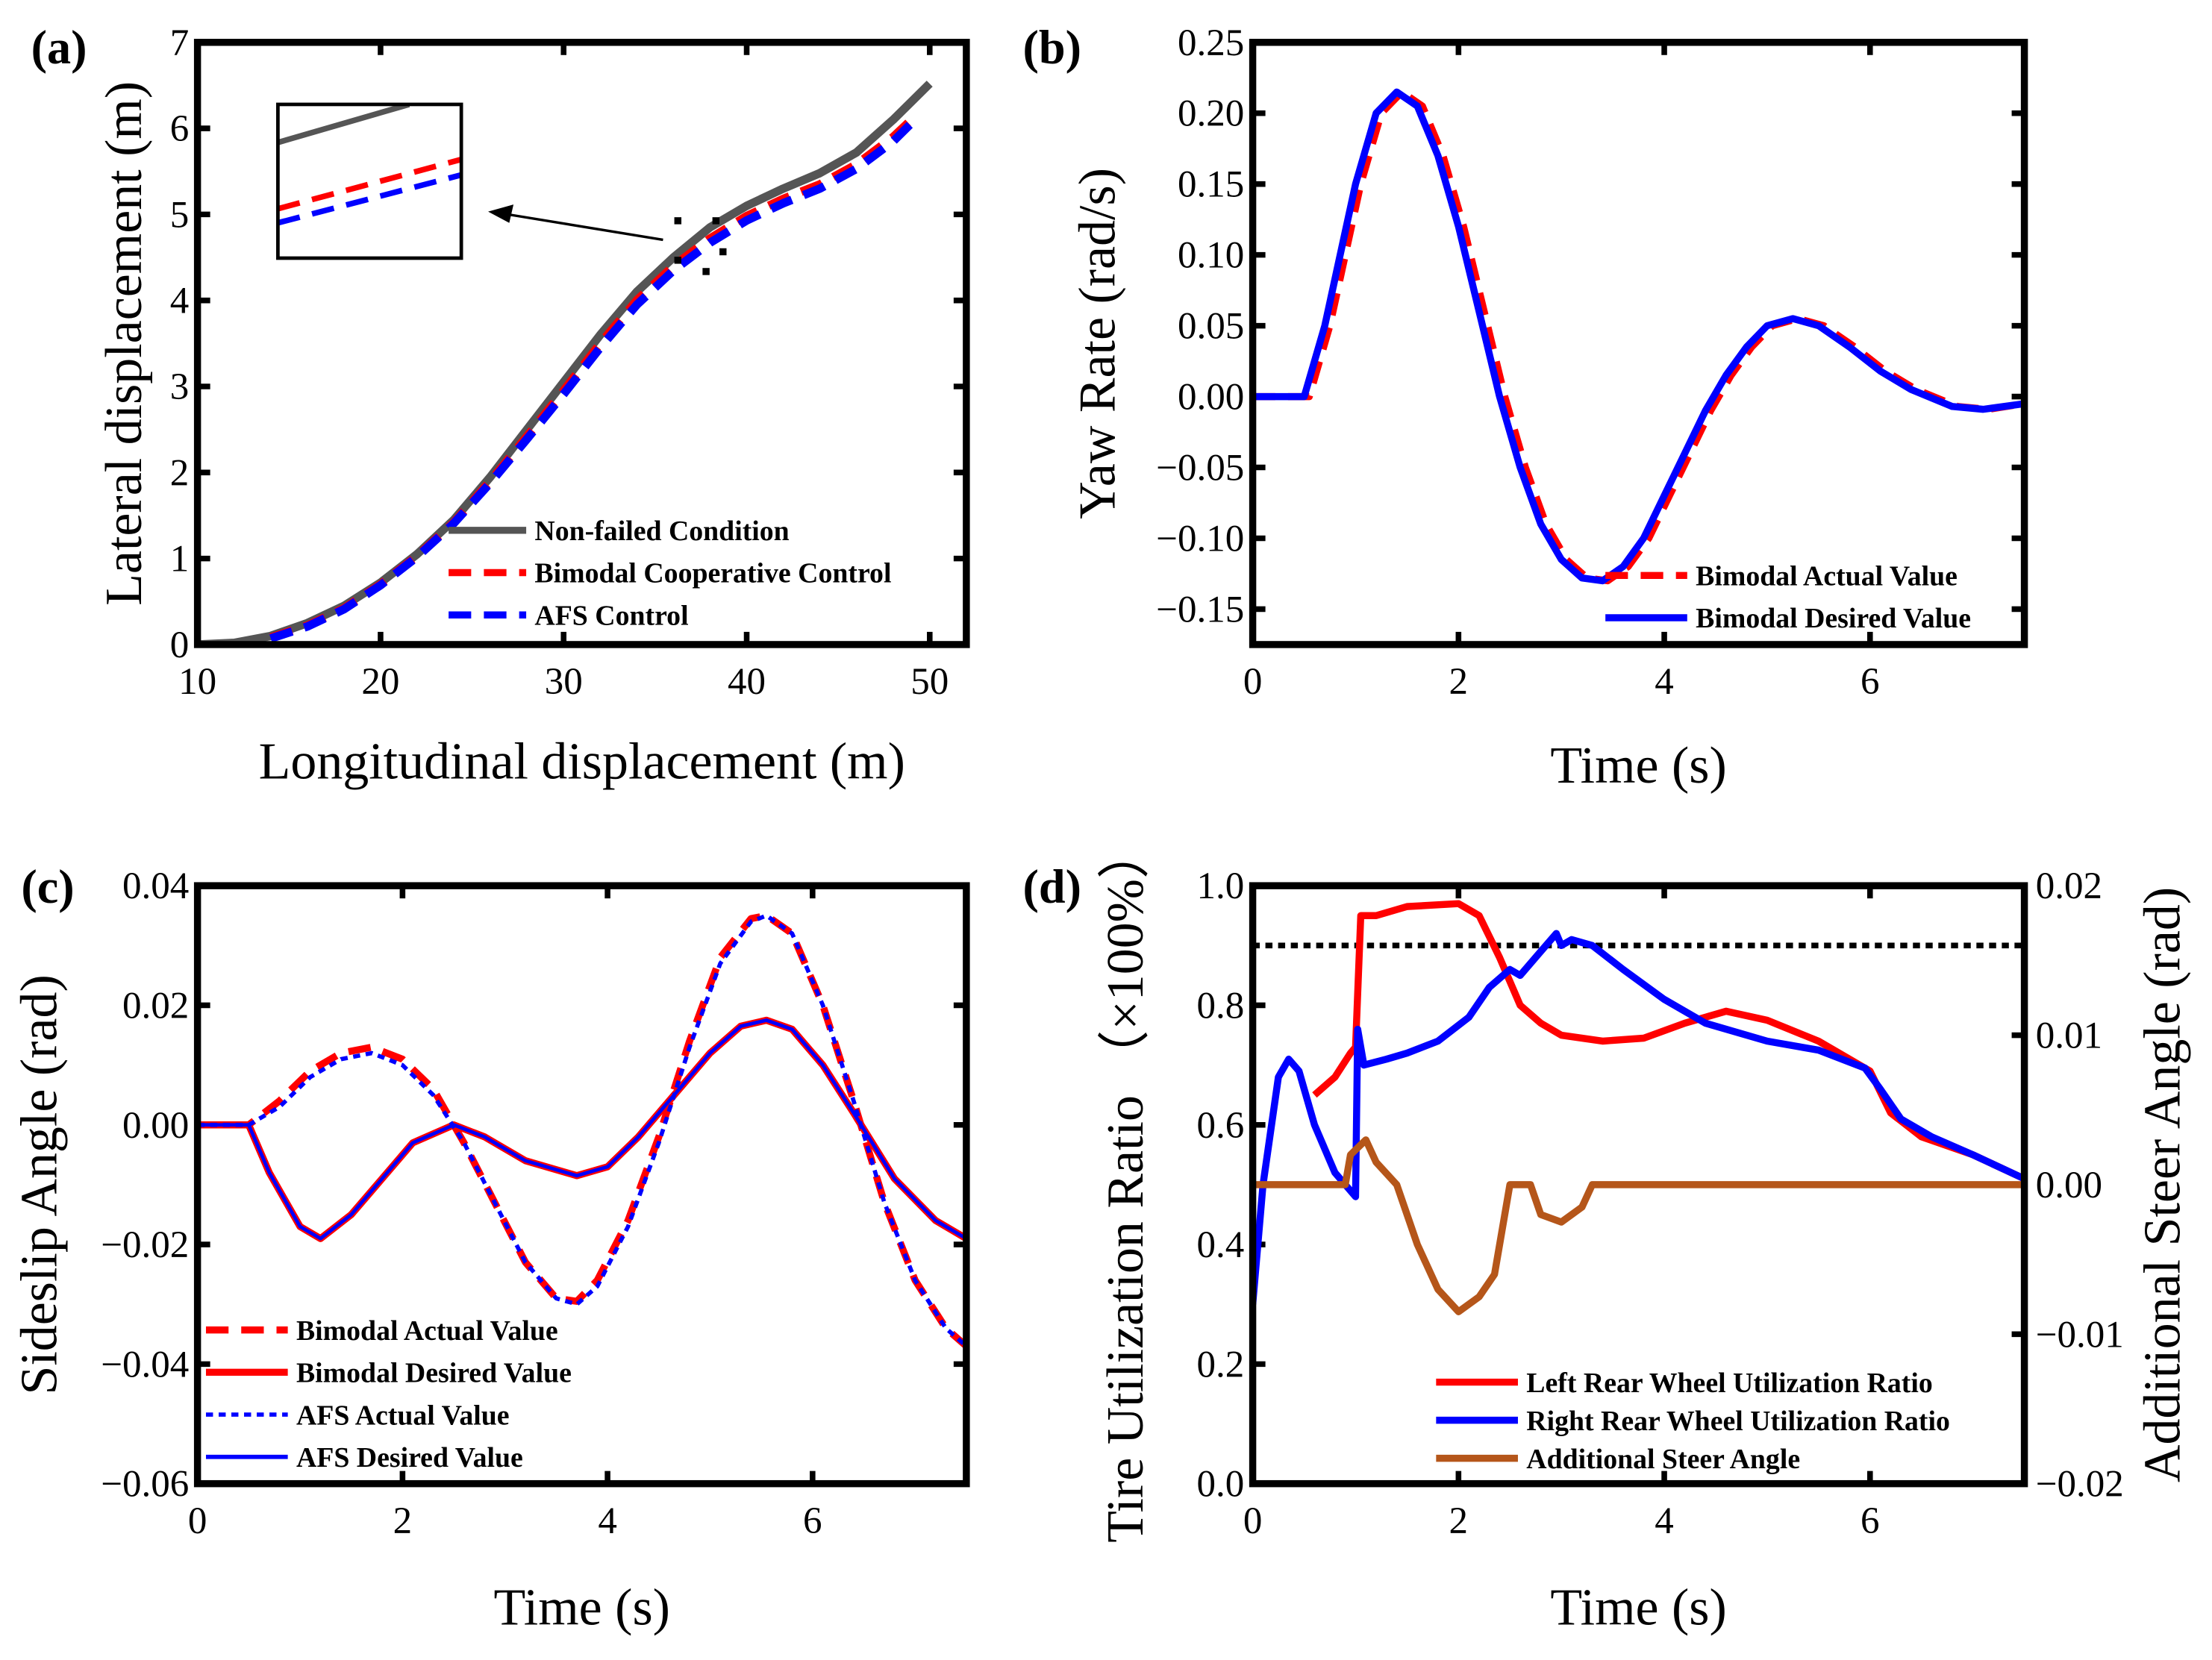 The height and width of the screenshot is (1660, 2212). What do you see at coordinates (1211, 327) in the screenshot?
I see `y-tick-label: 0.05` at bounding box center [1211, 327].